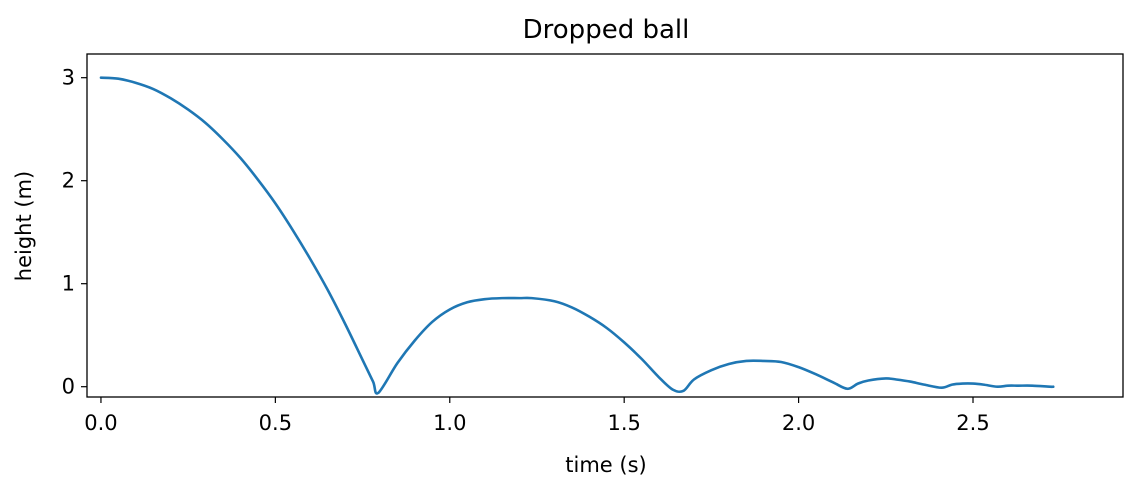 The image size is (1124, 487). What do you see at coordinates (972, 423) in the screenshot?
I see `x-tick-label: 2.5` at bounding box center [972, 423].